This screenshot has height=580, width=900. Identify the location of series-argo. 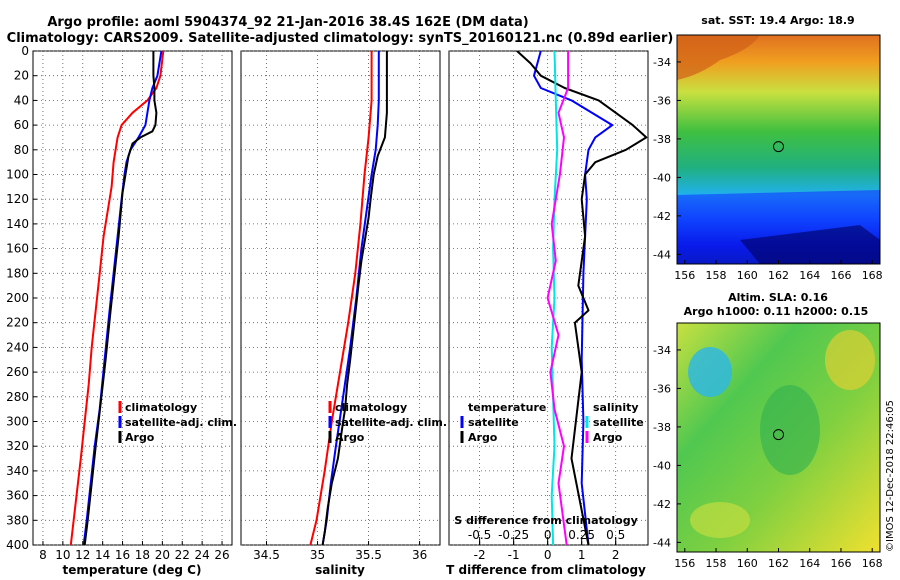
(120, 298).